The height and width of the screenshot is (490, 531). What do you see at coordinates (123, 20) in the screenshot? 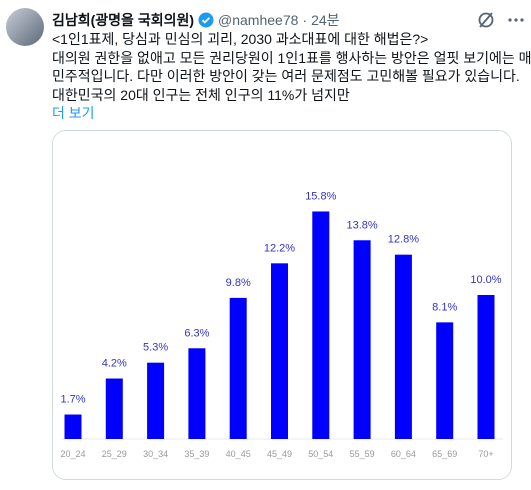
I see `author-name: 김남희(광명을 국회의원)` at bounding box center [123, 20].